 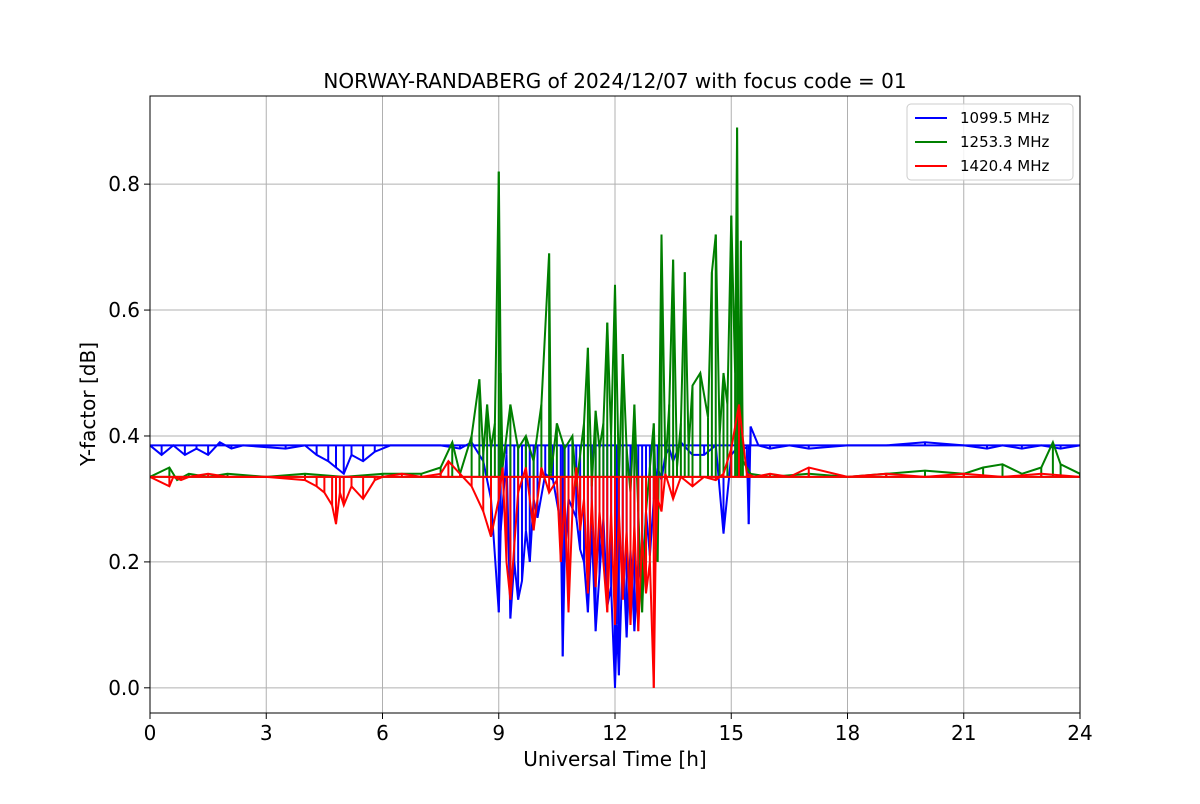 I want to click on y-tick-label: 0.0, so click(x=124, y=688).